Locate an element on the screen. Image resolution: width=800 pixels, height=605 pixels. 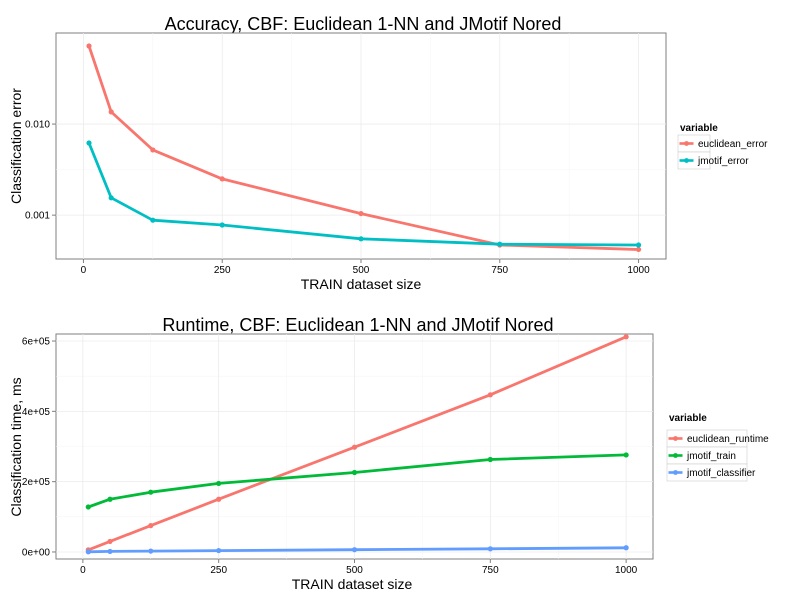
legend-label: euclidean_runtime is located at coordinates (728, 439).